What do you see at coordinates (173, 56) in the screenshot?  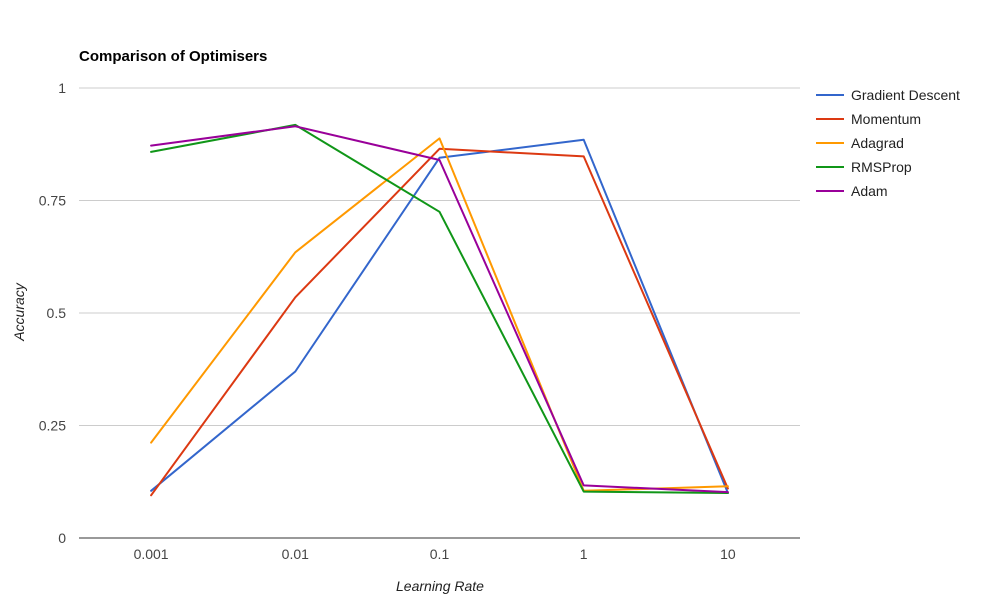 I see `chart-title: Comparison of Optimisers` at bounding box center [173, 56].